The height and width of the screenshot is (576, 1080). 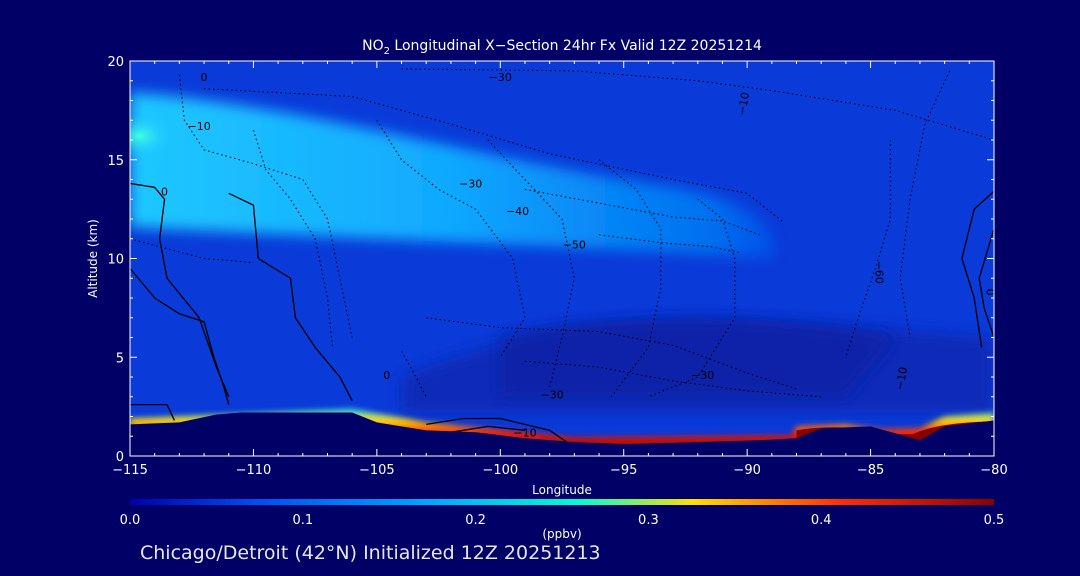 I want to click on field-region, so click(x=698, y=357).